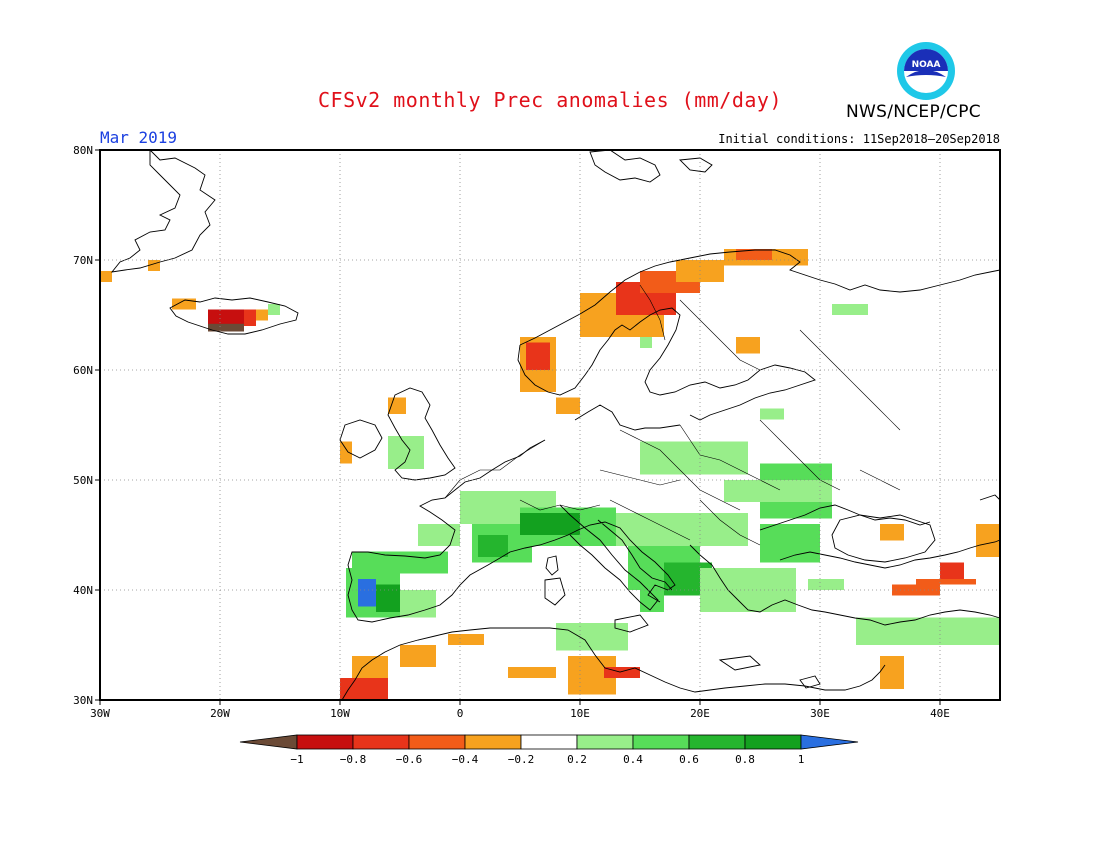 The height and width of the screenshot is (850, 1100). What do you see at coordinates (83, 150) in the screenshot?
I see `lat-tick-label: 80N` at bounding box center [83, 150].